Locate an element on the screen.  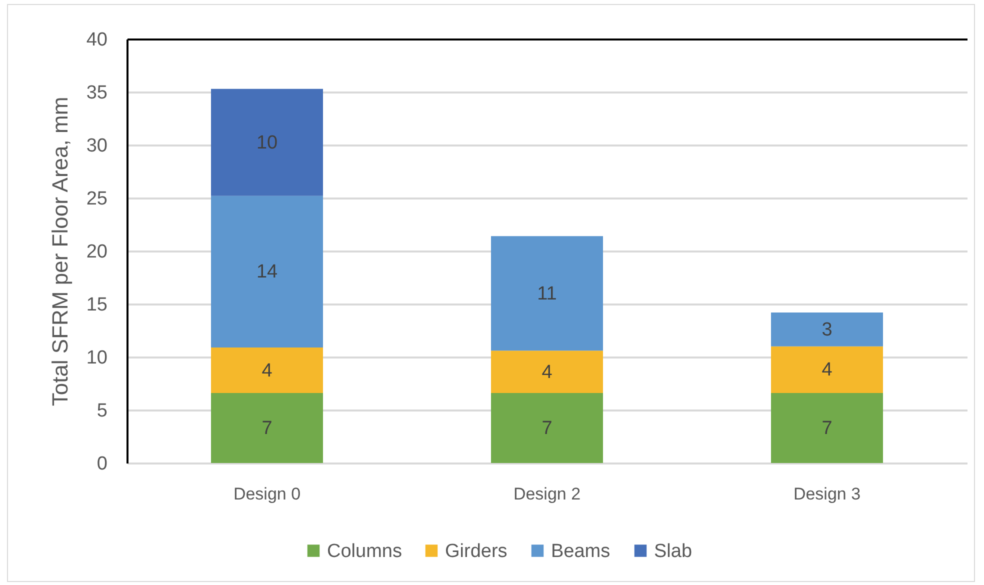
data-label: 14 is located at coordinates (267, 272).